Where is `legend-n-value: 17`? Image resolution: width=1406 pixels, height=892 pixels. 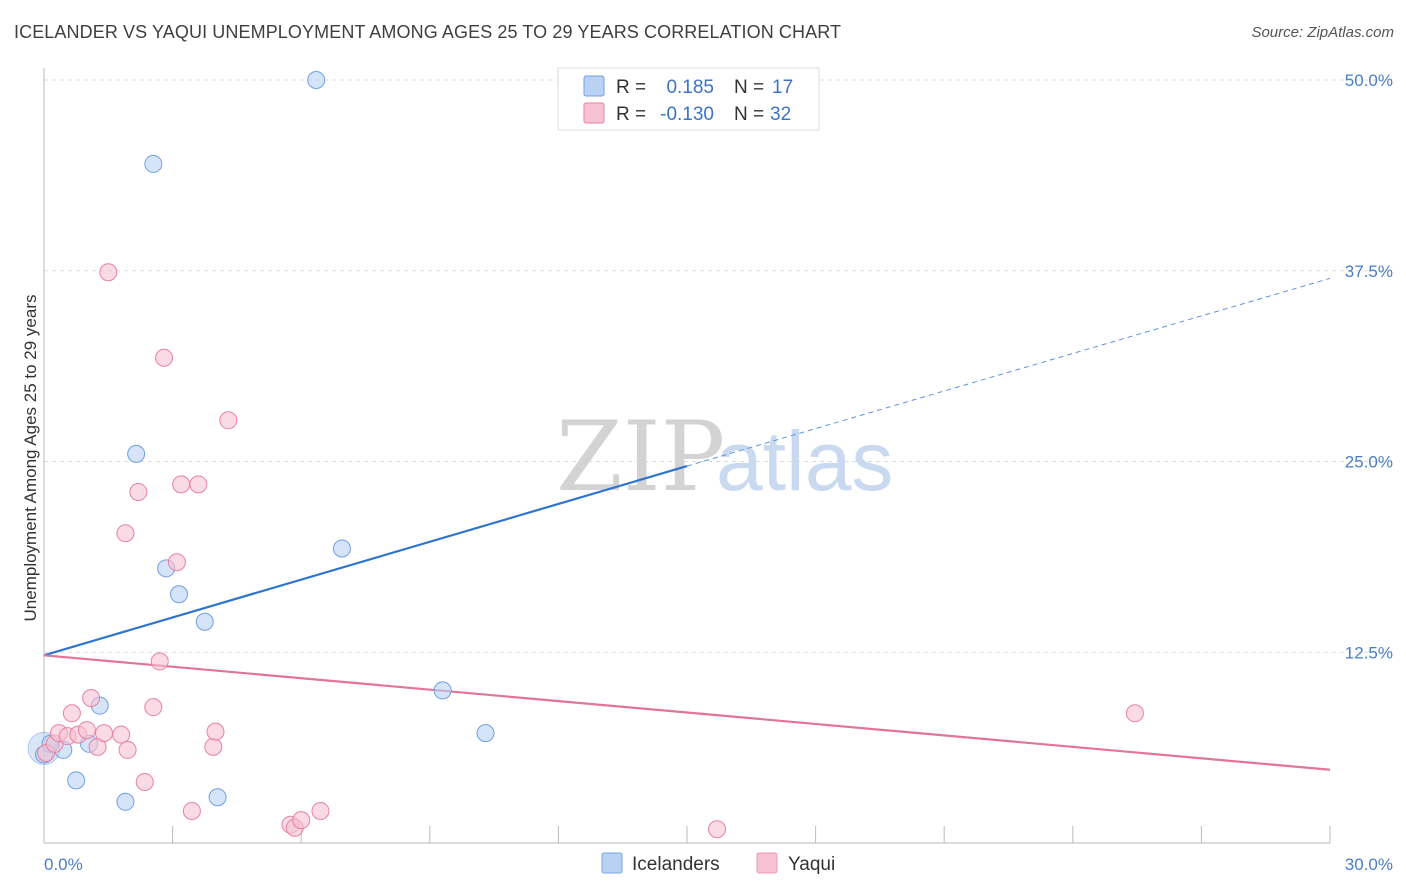 legend-n-value: 17 is located at coordinates (782, 87).